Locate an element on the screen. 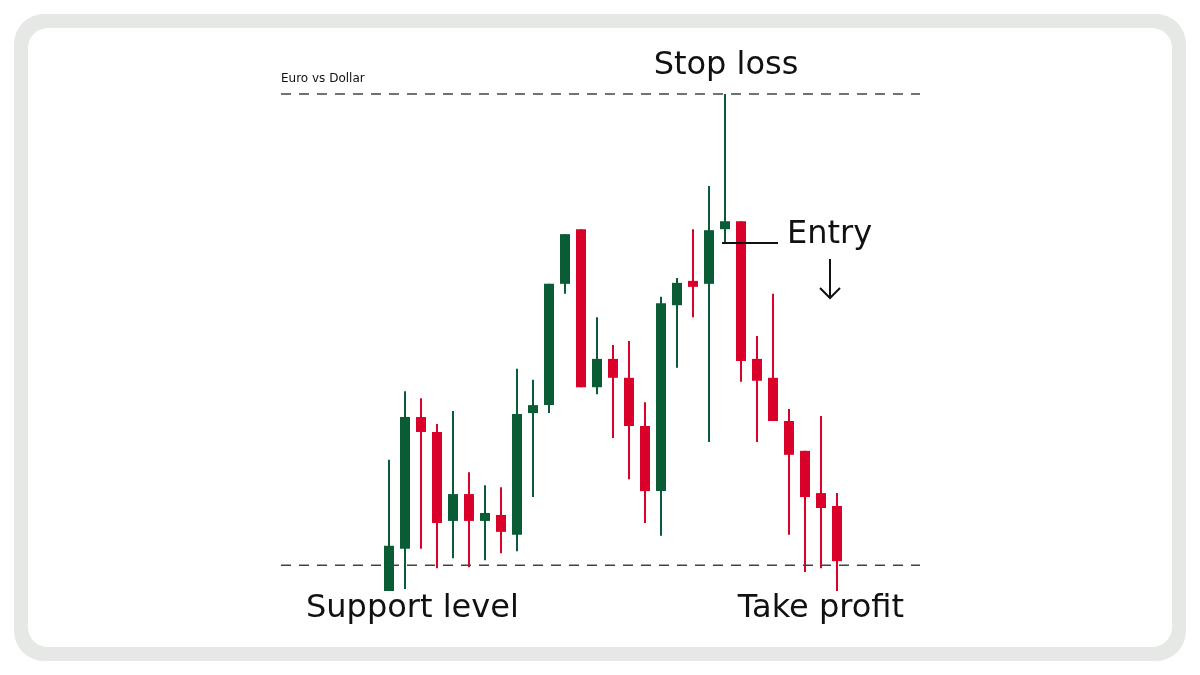  ref-line-label: Stop loss is located at coordinates (726, 63).